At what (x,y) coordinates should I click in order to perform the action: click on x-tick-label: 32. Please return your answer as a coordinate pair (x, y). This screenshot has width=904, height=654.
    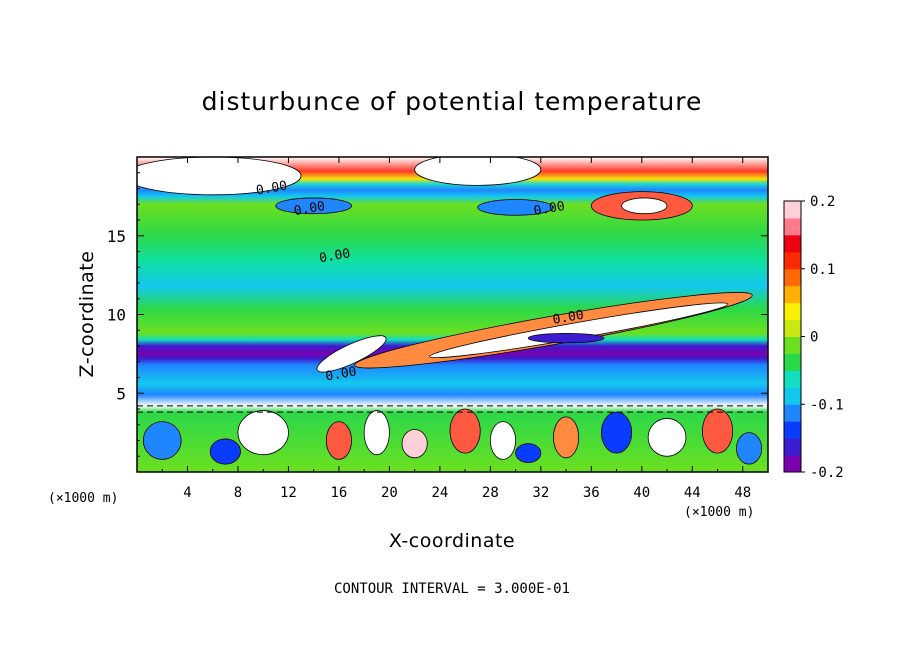
    Looking at the image, I should click on (540, 493).